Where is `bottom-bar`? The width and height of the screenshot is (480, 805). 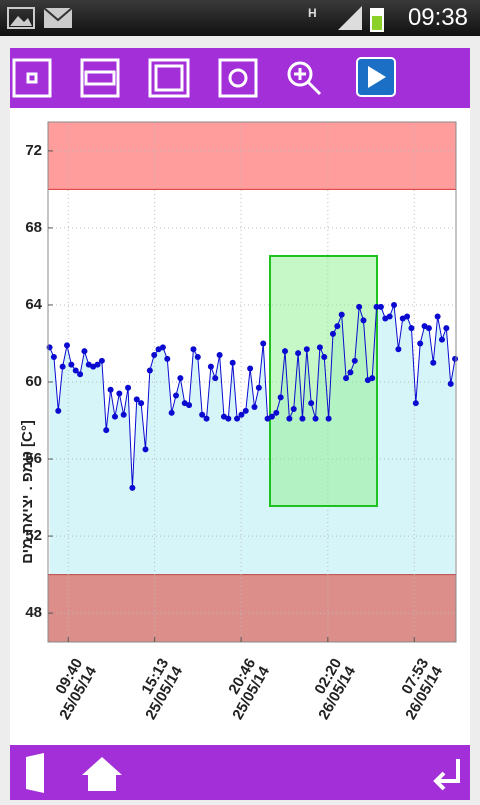 bottom-bar is located at coordinates (240, 772).